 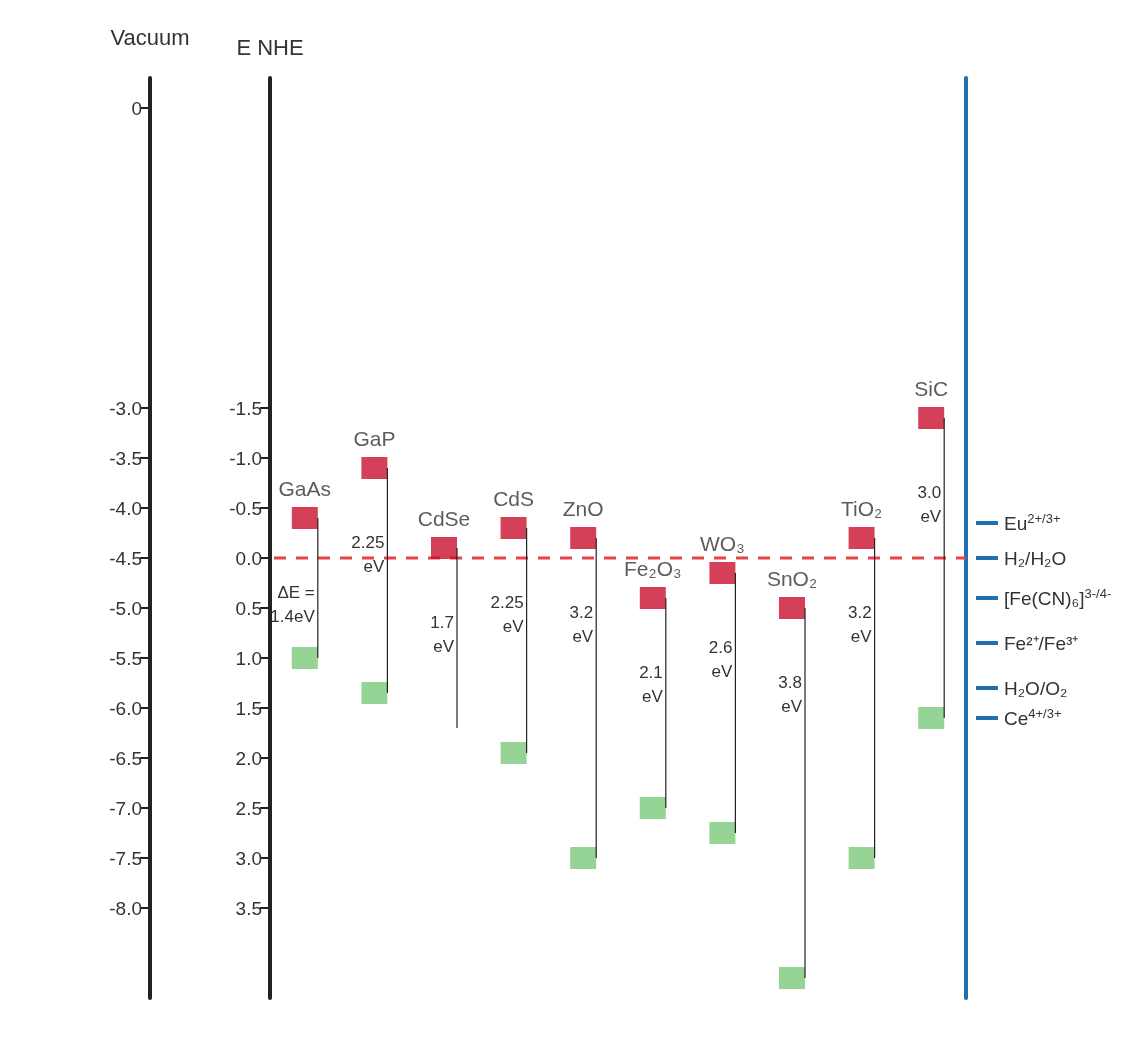 What do you see at coordinates (248, 708) in the screenshot?
I see `y-tick-label: 1.5` at bounding box center [248, 708].